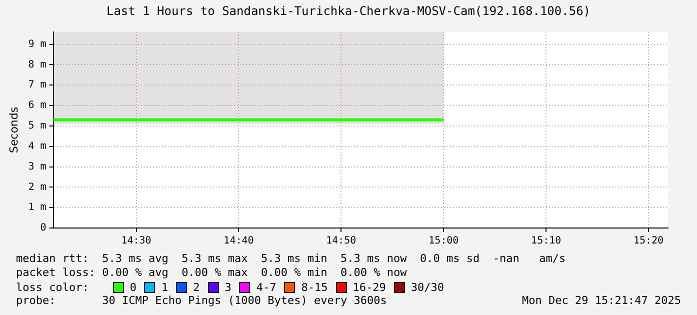 Image resolution: width=697 pixels, height=315 pixels. I want to click on y-tick-label: 4 m, so click(37, 146).